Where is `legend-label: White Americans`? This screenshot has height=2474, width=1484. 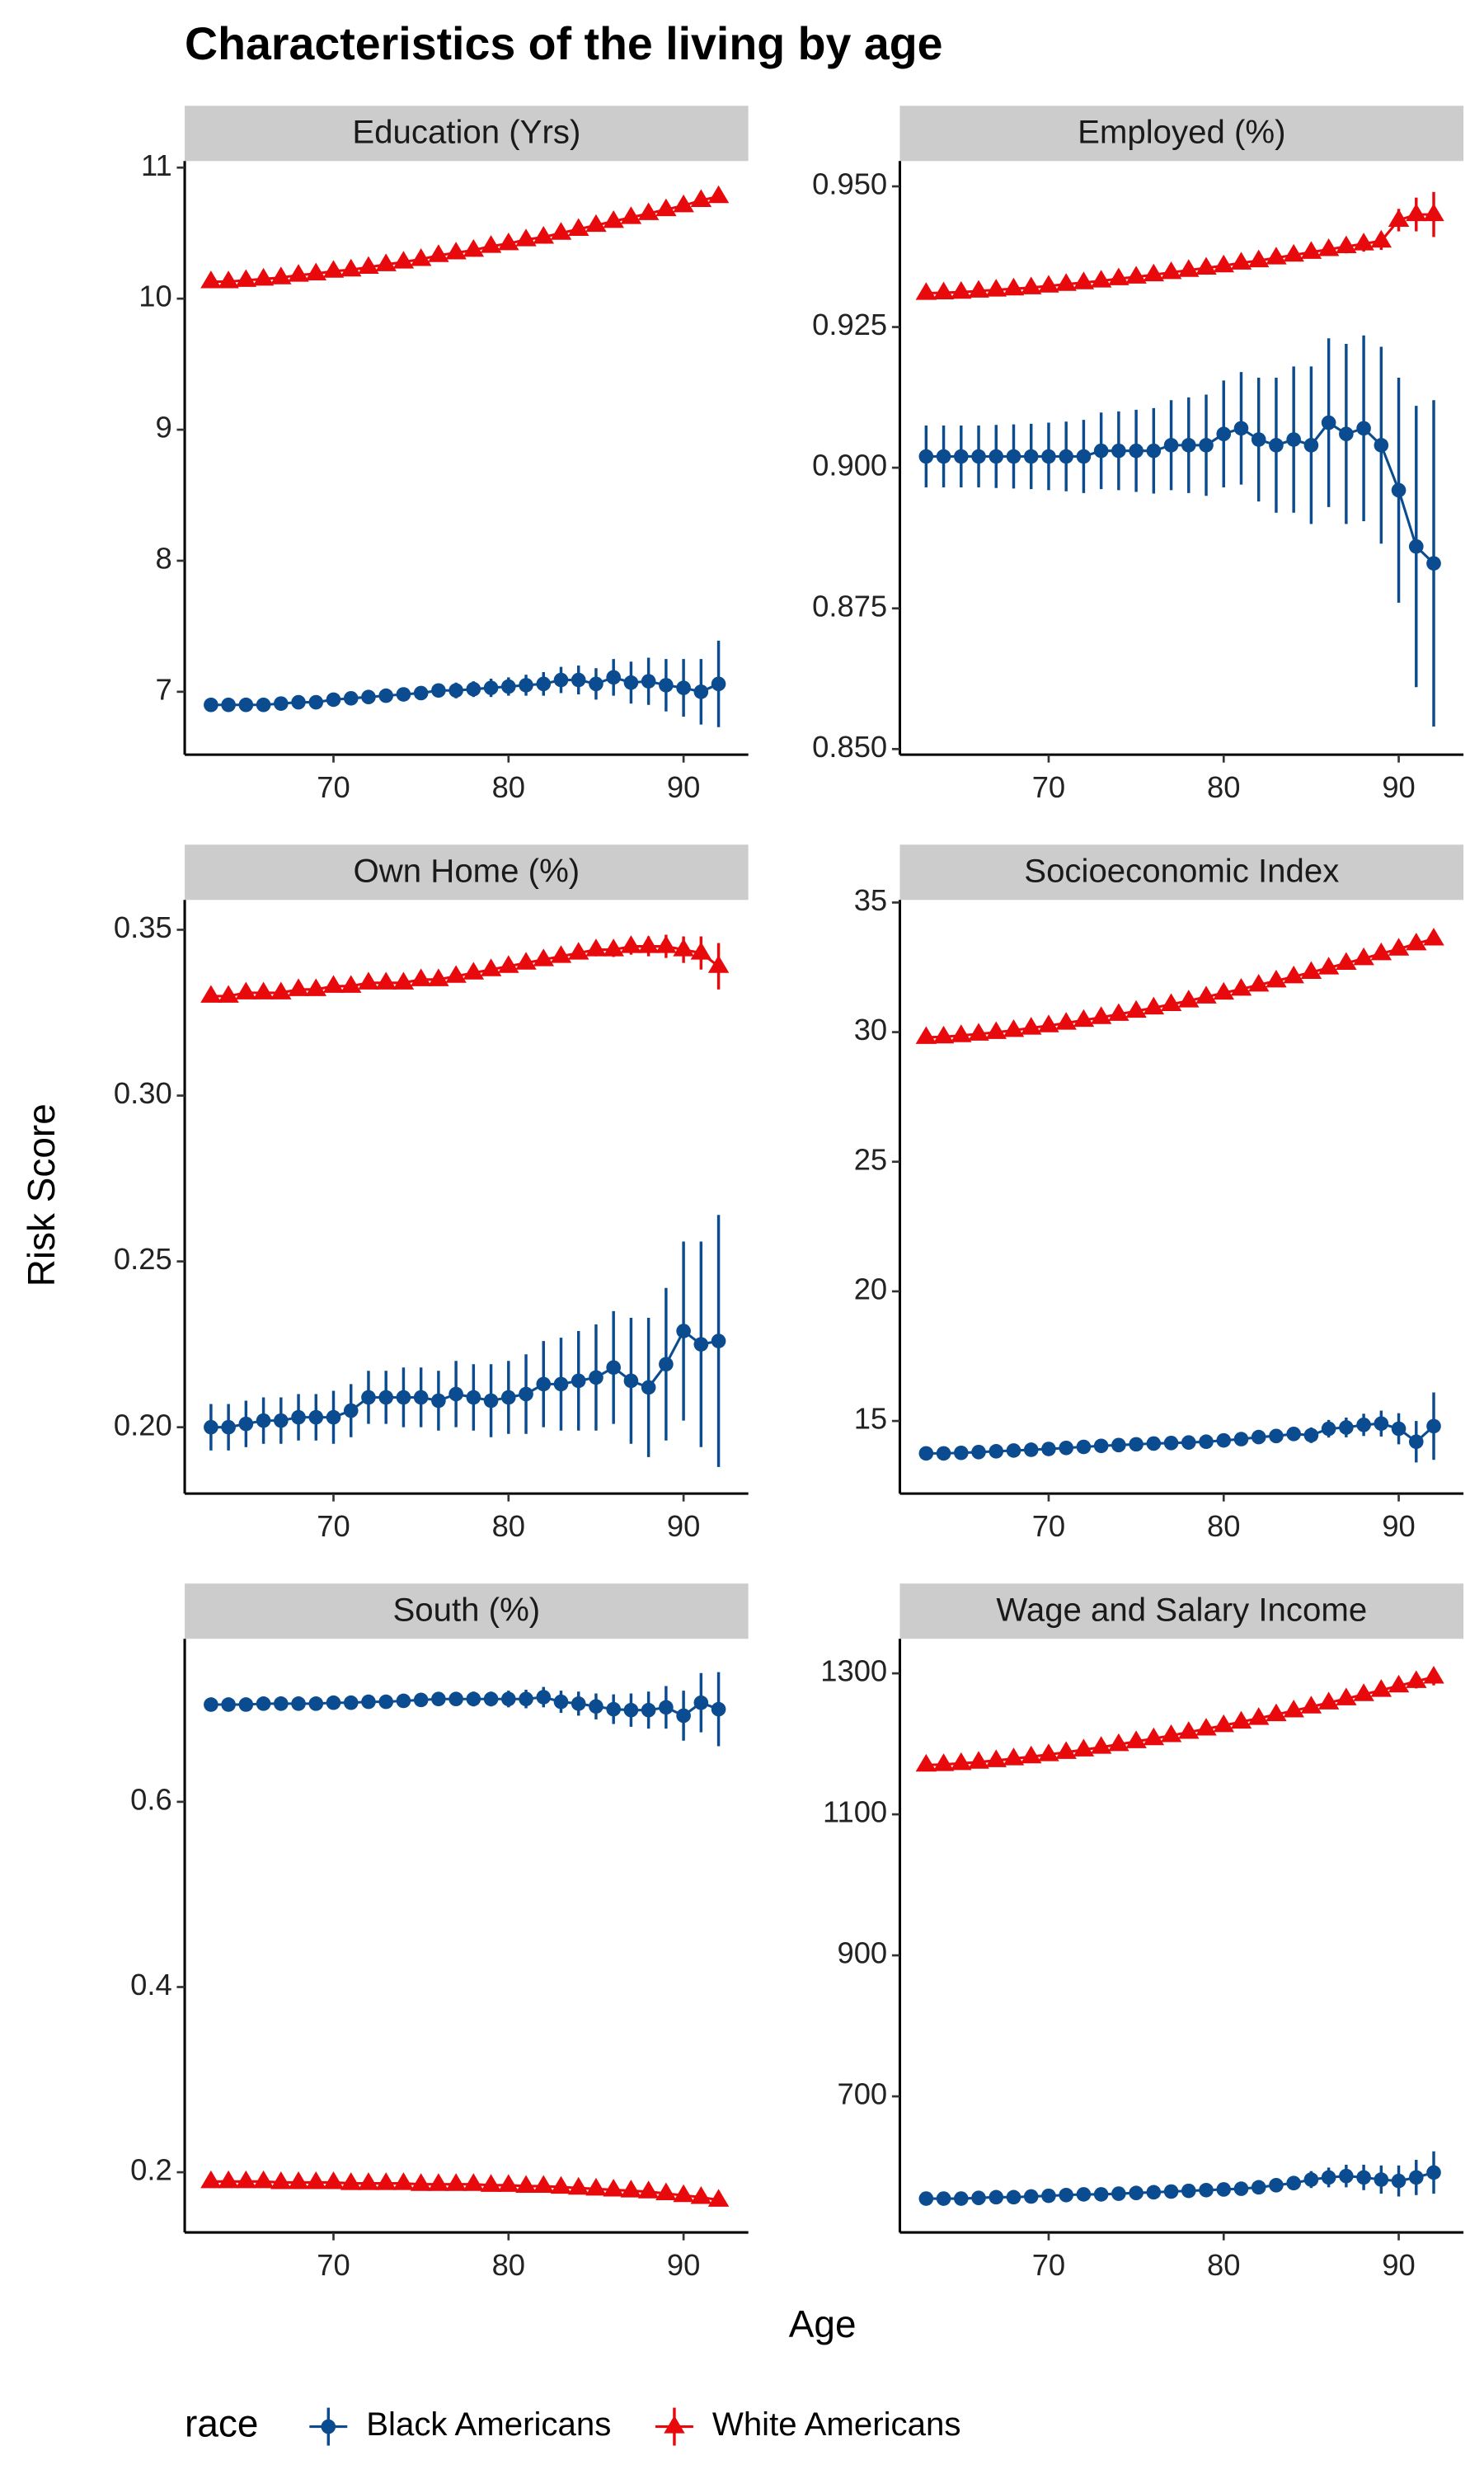 legend-label: White Americans is located at coordinates (836, 2424).